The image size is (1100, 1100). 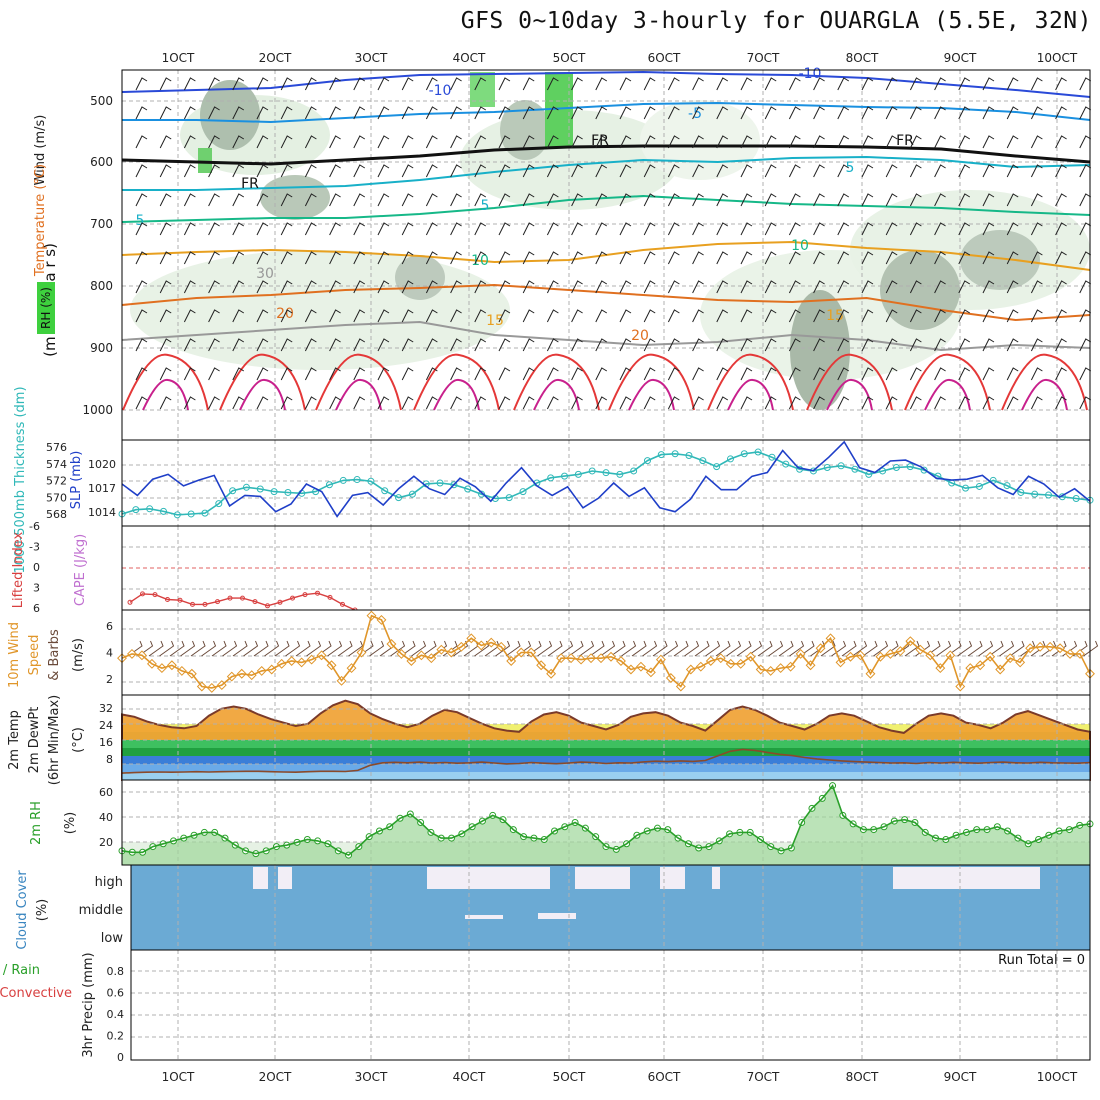 I want to click on temperature-line, so click(x=606, y=740).